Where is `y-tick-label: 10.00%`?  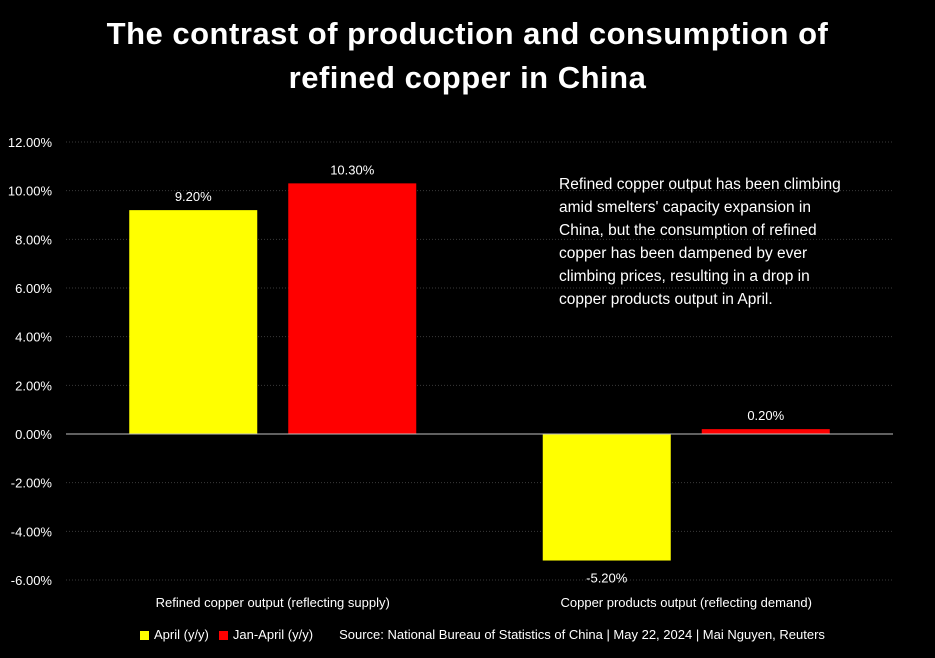 y-tick-label: 10.00% is located at coordinates (30, 191).